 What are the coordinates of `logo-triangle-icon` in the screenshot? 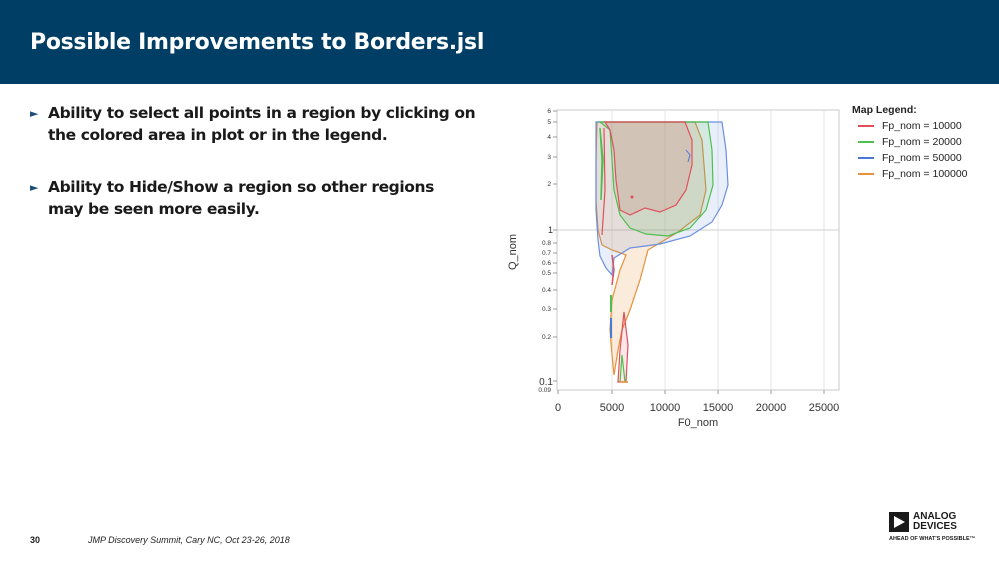 It's located at (899, 522).